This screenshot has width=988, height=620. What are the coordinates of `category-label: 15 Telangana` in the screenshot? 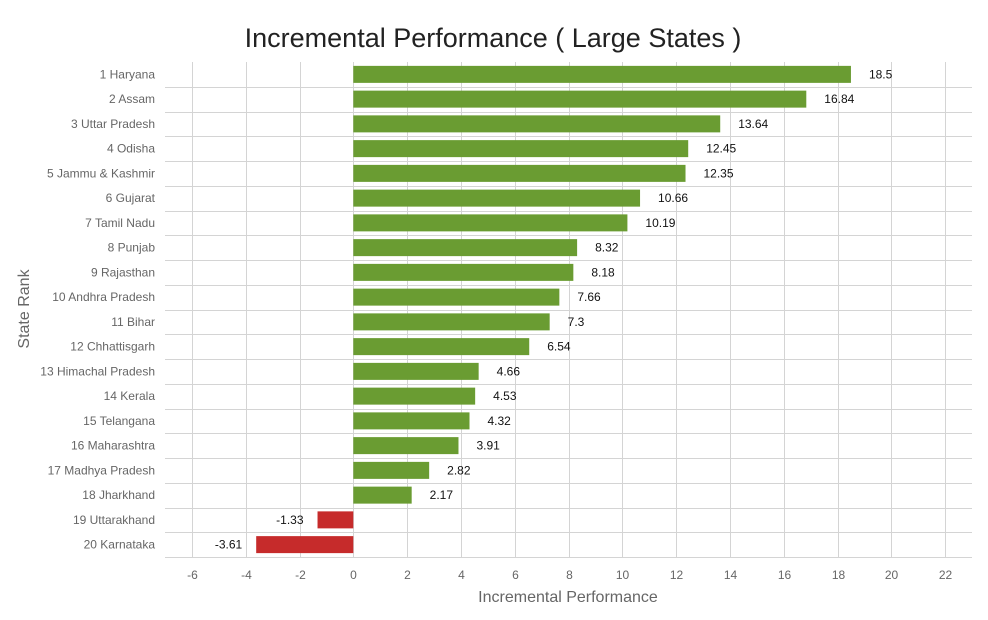 It's located at (119, 421).